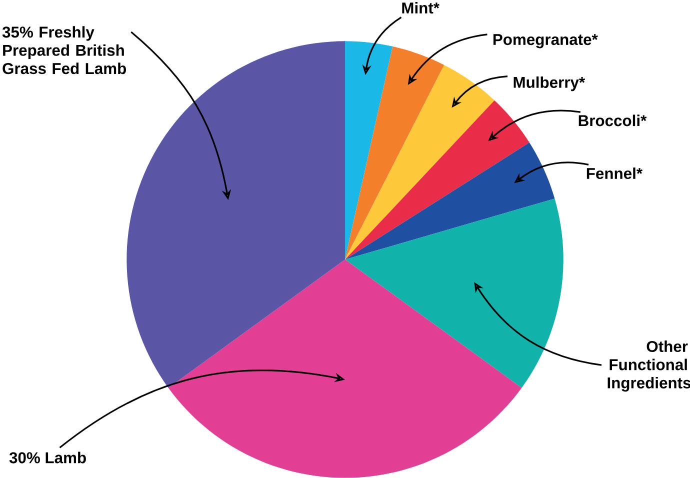 Image resolution: width=690 pixels, height=478 pixels. I want to click on slice-label: Mint*, so click(421, 8).